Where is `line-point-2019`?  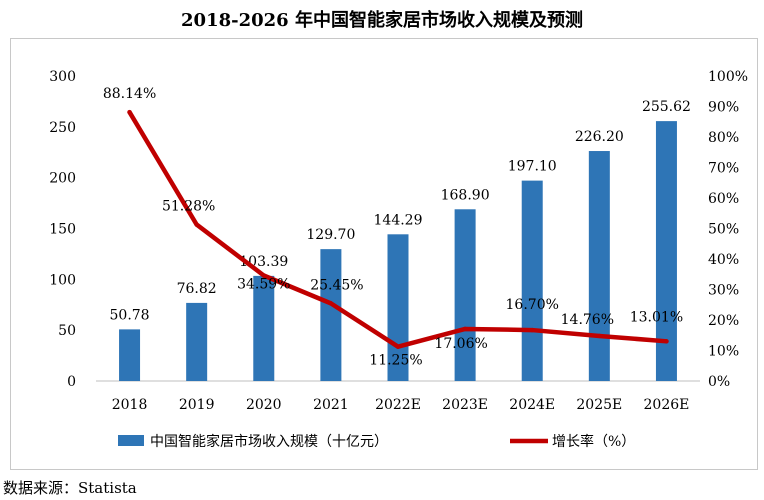
line-point-2019 is located at coordinates (196, 224).